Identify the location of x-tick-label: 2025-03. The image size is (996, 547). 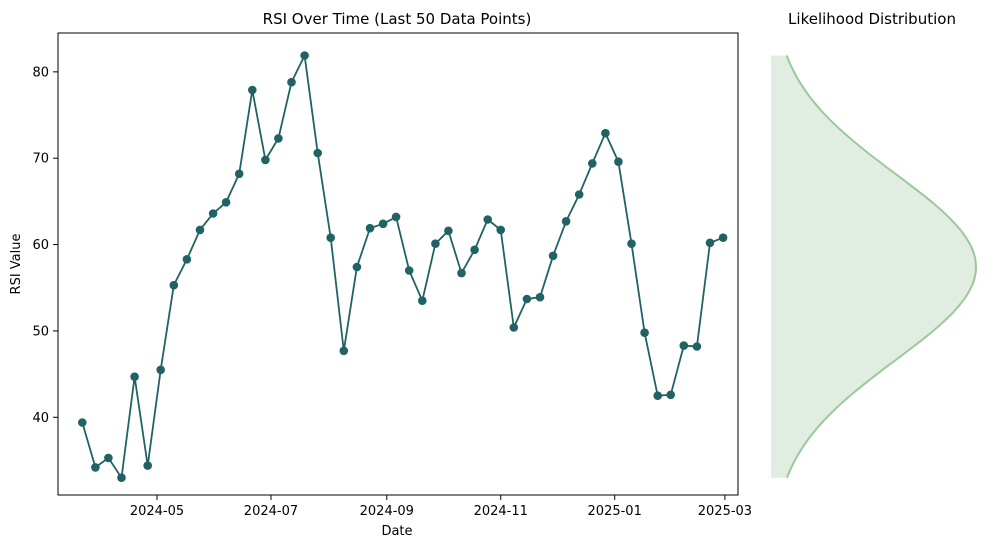
(725, 511).